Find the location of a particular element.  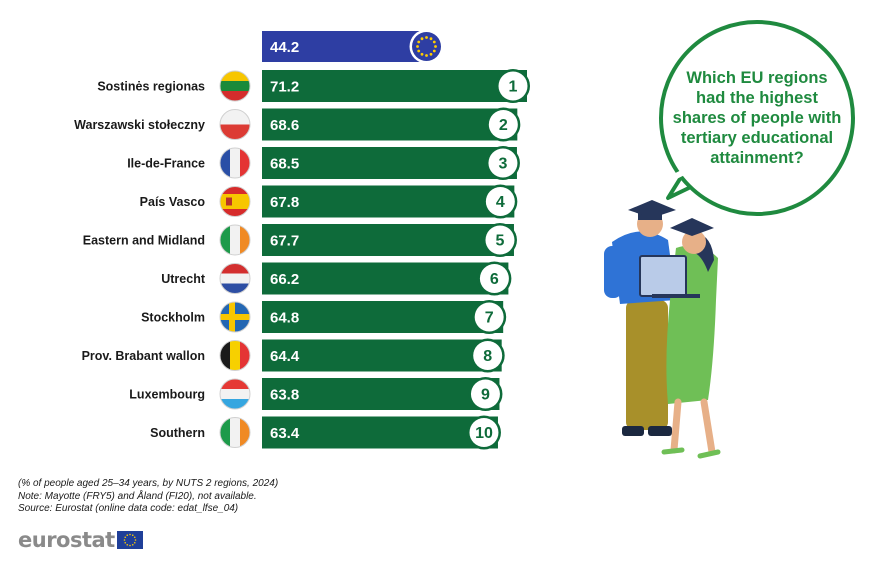

rank-label: 10 is located at coordinates (484, 433).